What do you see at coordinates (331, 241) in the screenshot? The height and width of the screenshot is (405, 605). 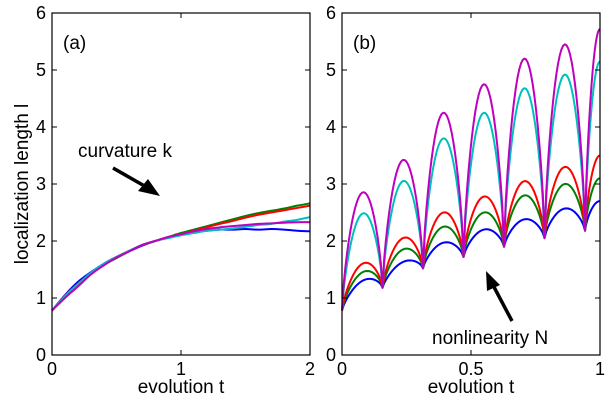 I see `panel-b-y-tick-label: 2` at bounding box center [331, 241].